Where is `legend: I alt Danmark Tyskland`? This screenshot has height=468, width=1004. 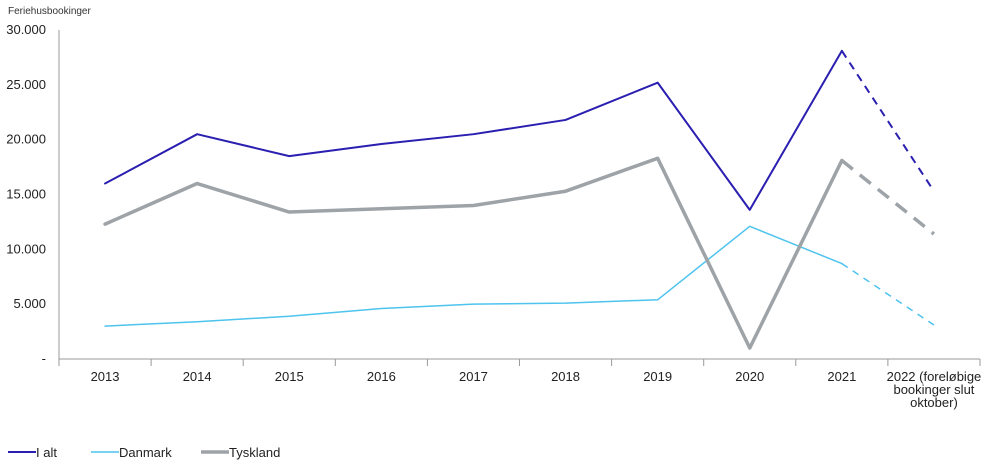
legend: I alt Danmark Tyskland is located at coordinates (144, 452).